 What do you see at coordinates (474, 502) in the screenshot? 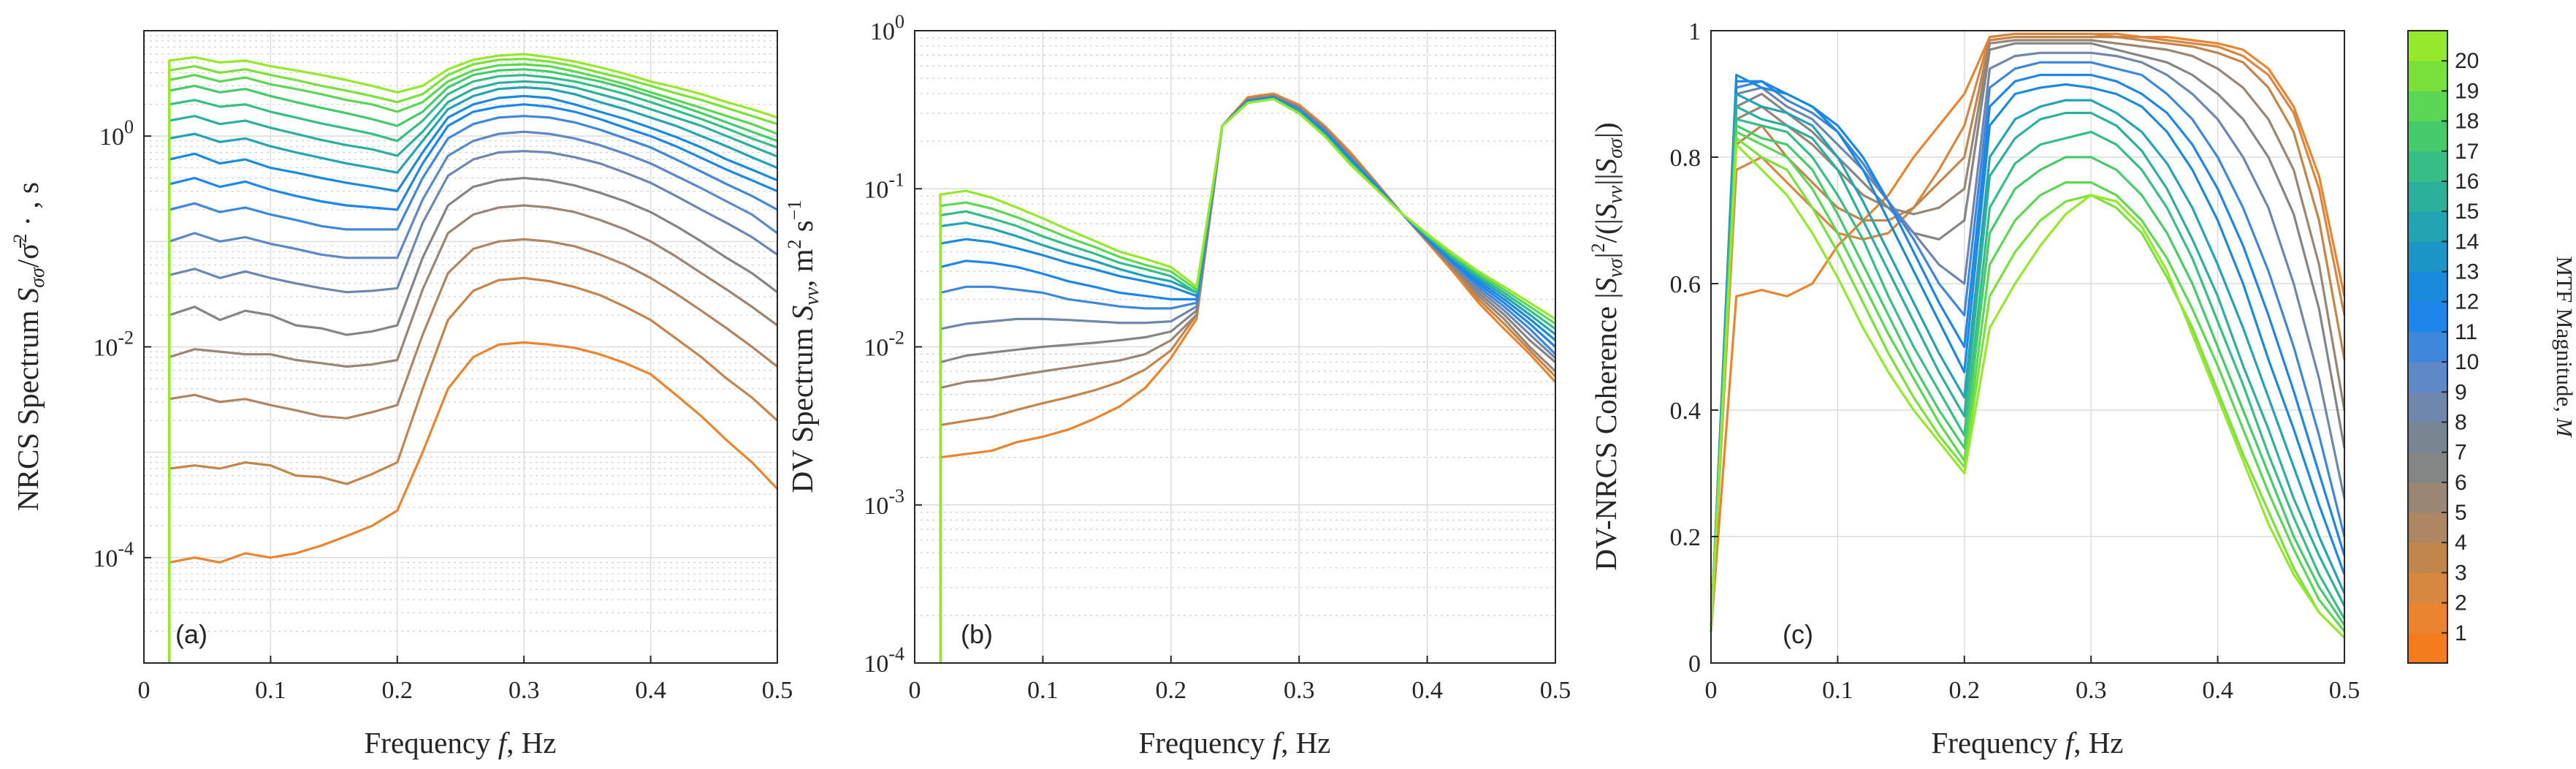
I see `series-line-m1` at bounding box center [474, 502].